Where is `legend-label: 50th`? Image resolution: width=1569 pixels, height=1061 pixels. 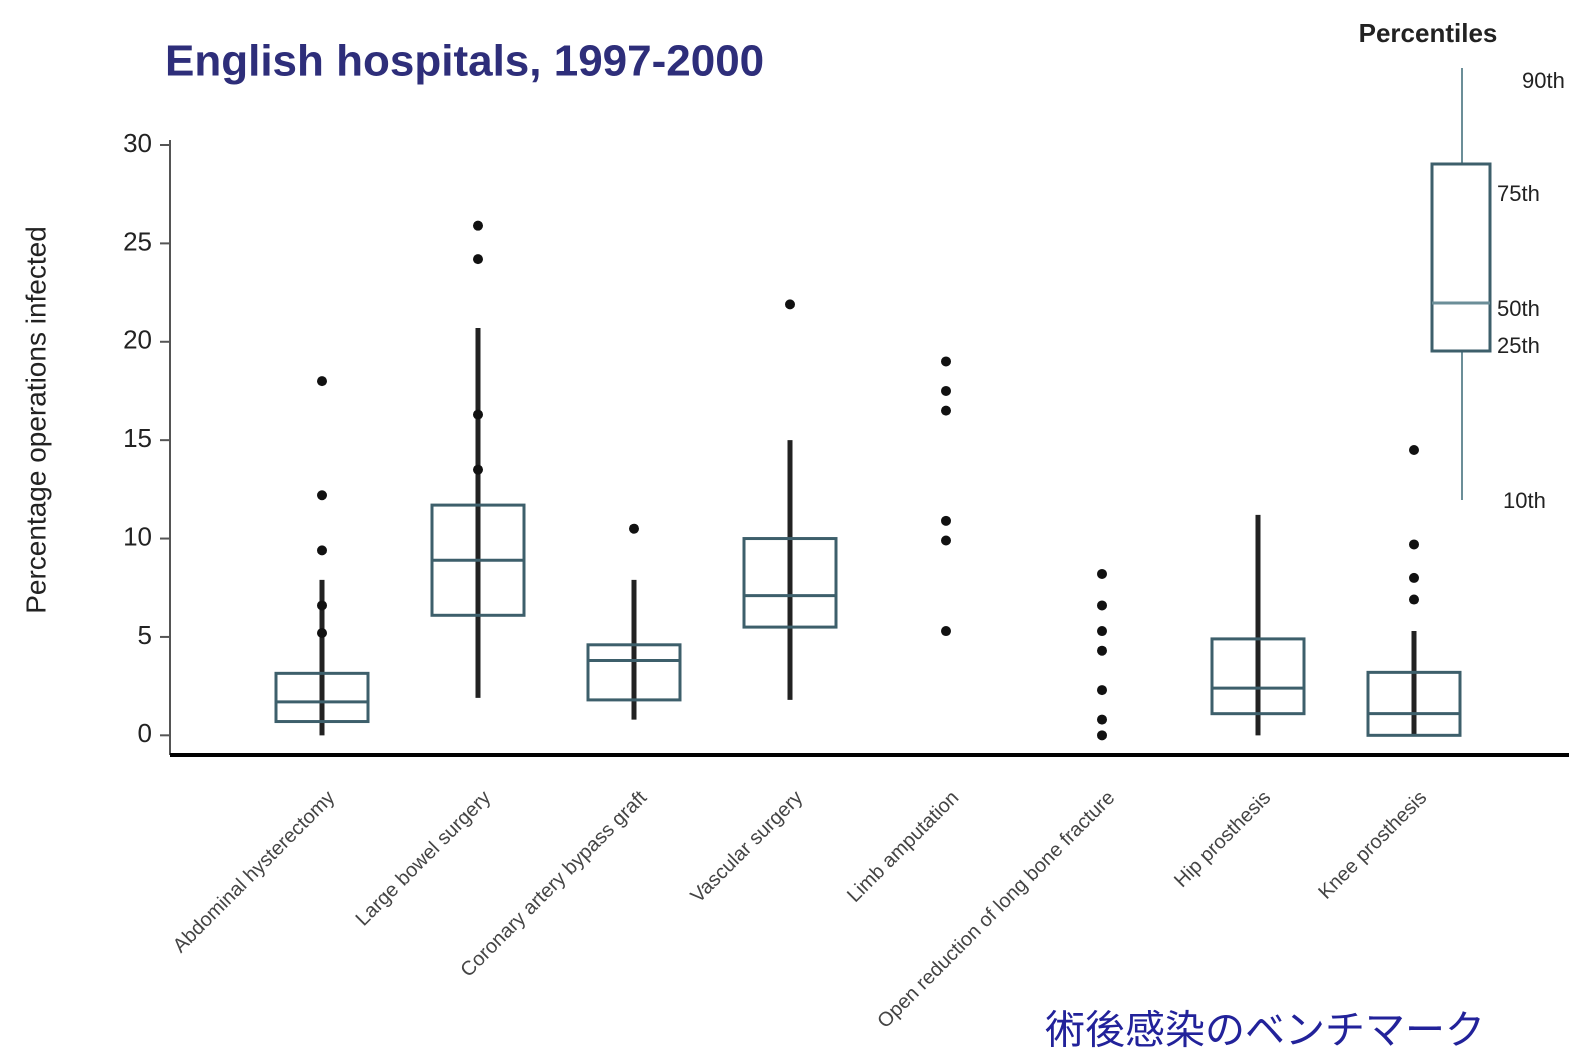
legend-label: 50th is located at coordinates (1518, 308).